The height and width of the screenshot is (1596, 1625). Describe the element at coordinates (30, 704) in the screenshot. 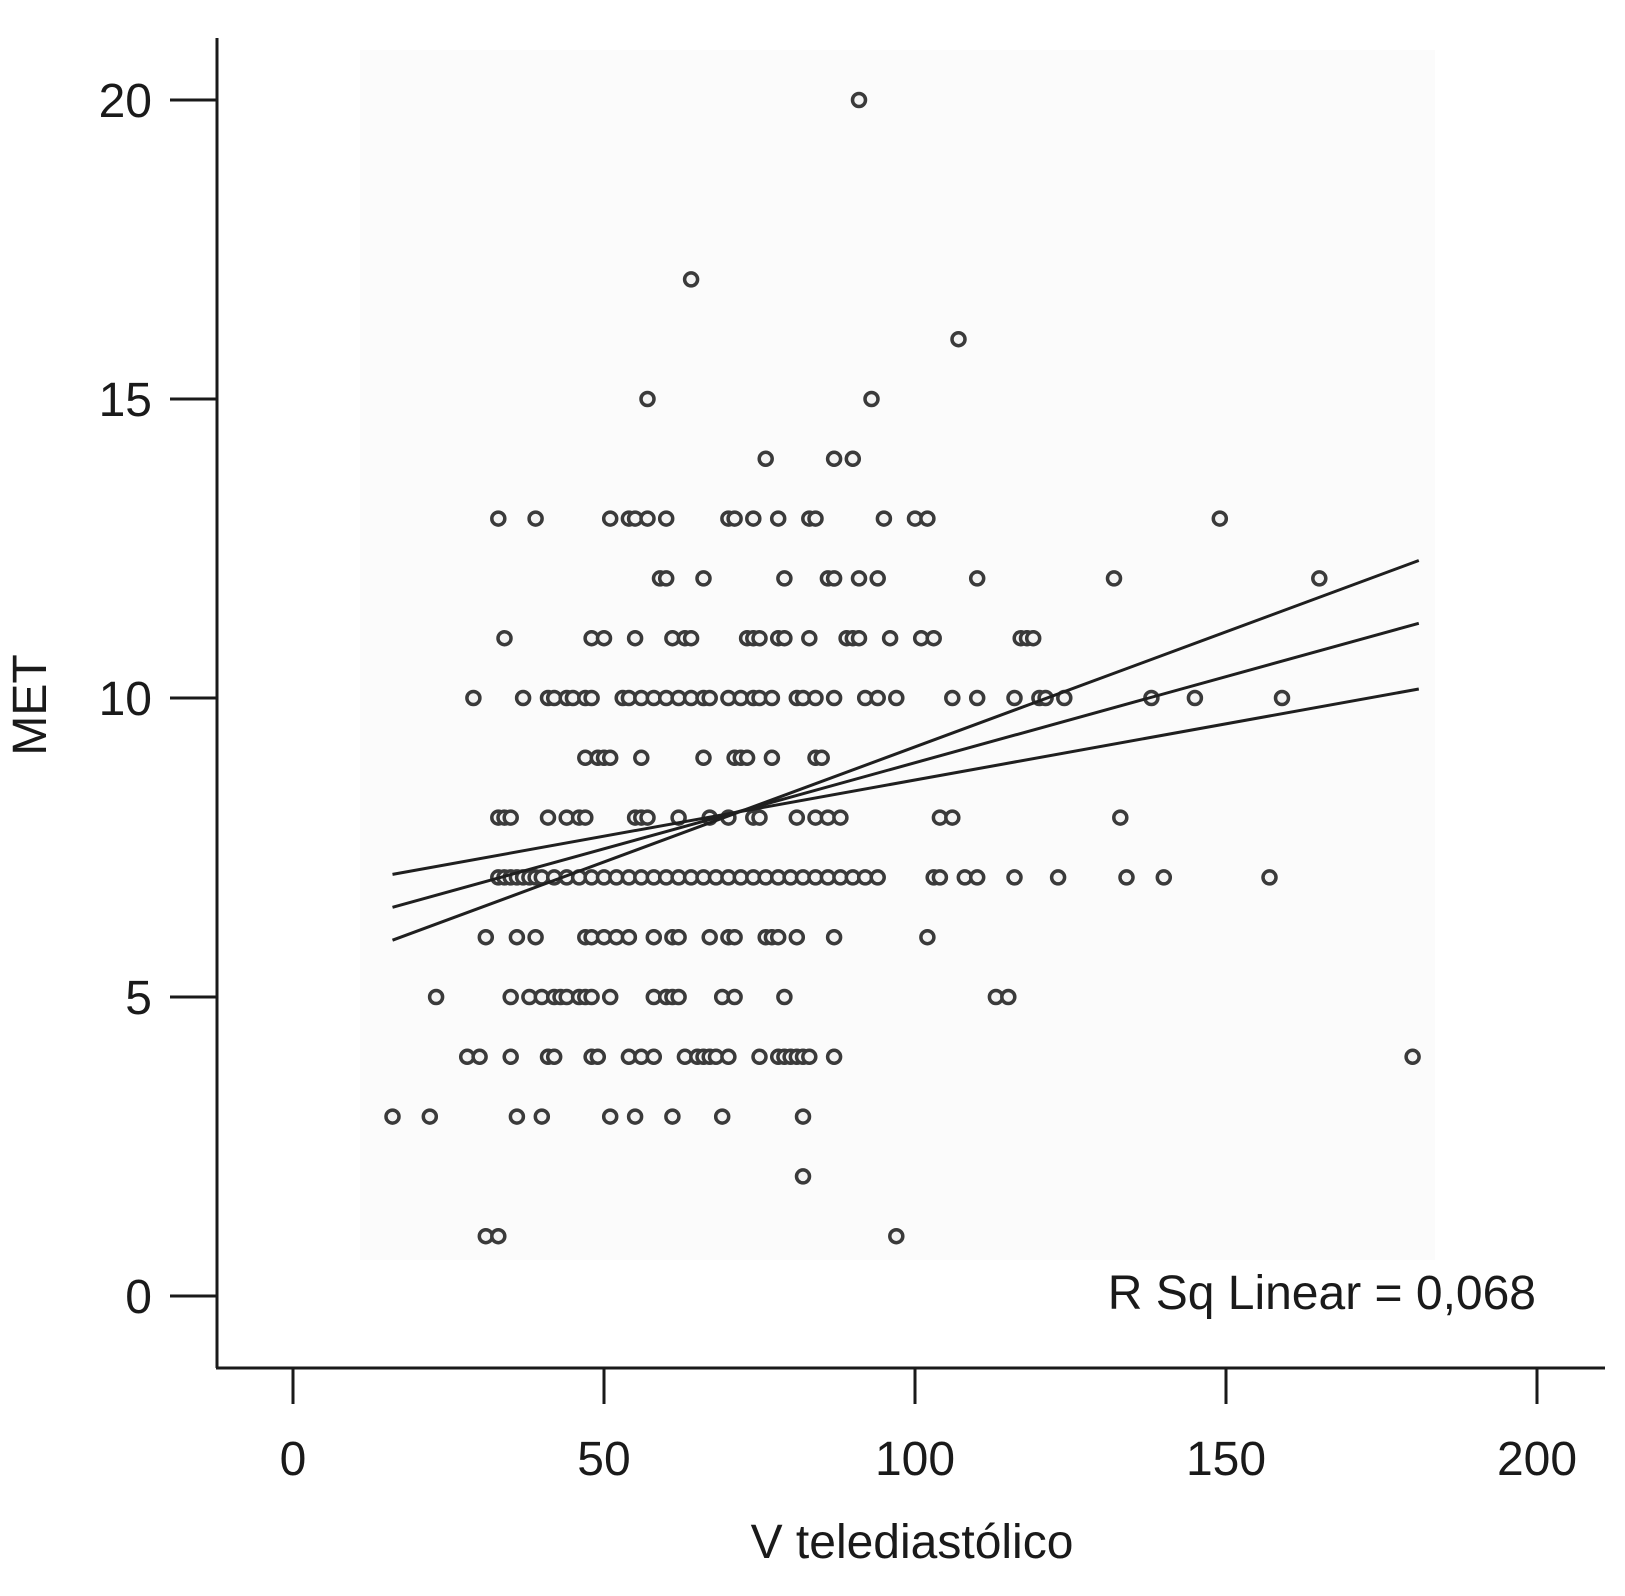

I see `y-axis-label: MET` at that location.